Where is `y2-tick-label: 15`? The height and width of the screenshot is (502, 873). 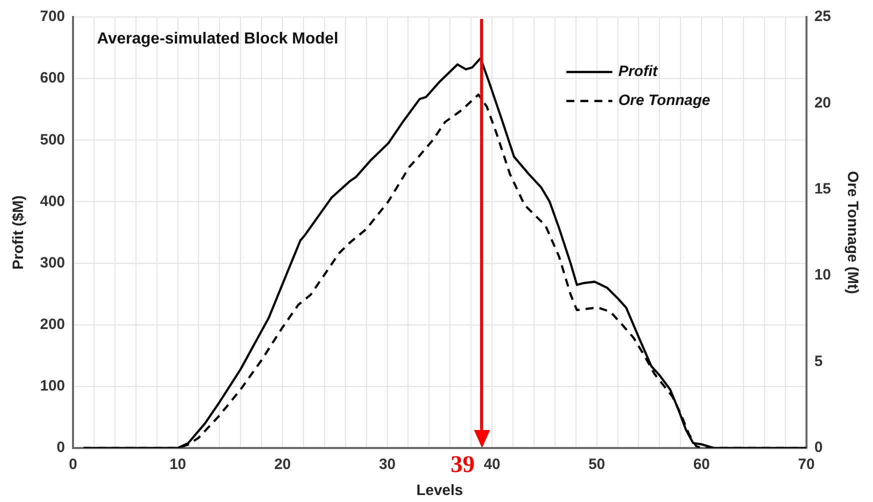
y2-tick-label: 15 is located at coordinates (823, 189).